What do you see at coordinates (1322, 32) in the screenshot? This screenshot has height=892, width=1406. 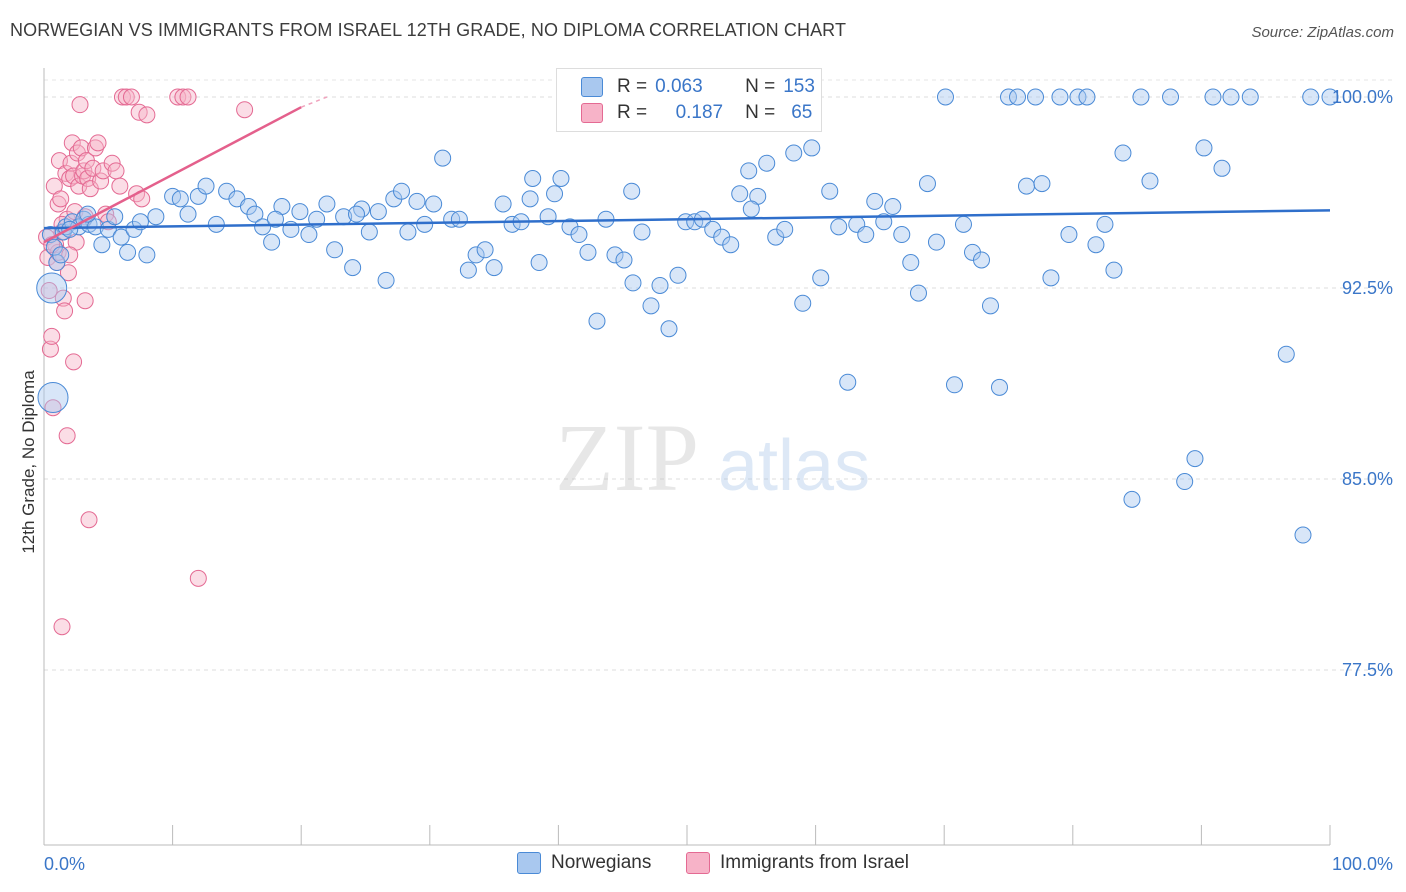 I see `source-label: Source: ZipAtlas.com` at bounding box center [1322, 32].